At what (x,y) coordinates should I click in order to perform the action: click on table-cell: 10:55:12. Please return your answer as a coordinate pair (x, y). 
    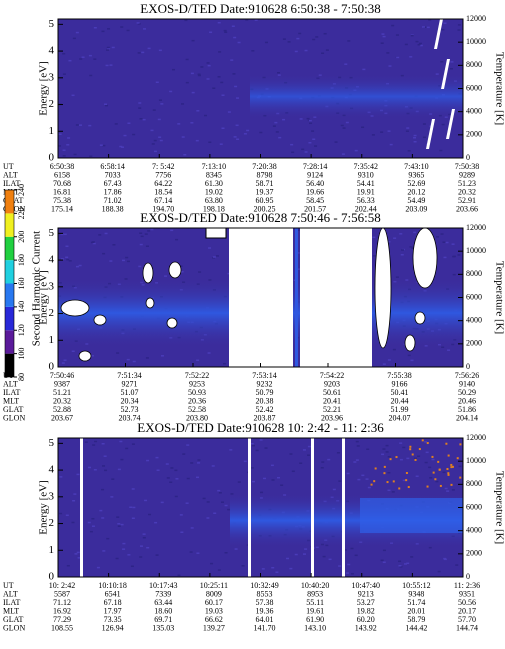
    Looking at the image, I should click on (416, 585).